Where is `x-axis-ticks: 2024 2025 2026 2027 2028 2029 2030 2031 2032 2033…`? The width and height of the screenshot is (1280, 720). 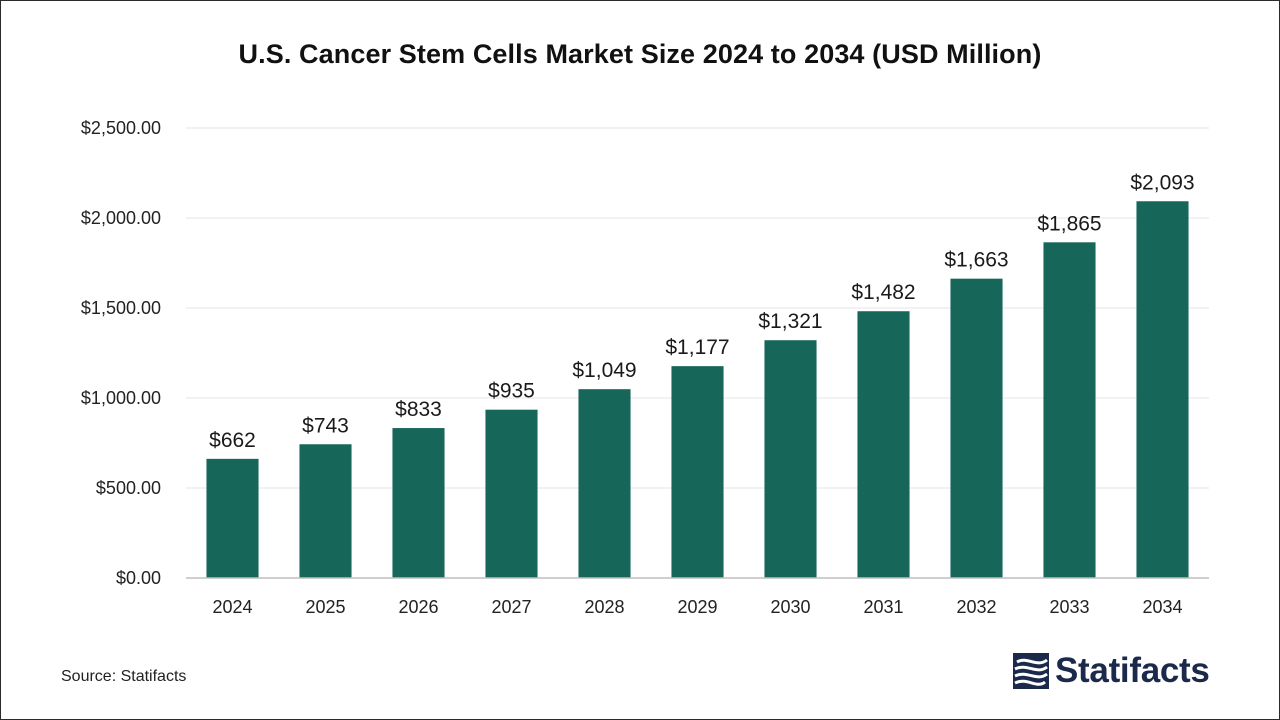 x-axis-ticks: 2024 2025 2026 2027 2028 2029 2030 2031 2032 2033… is located at coordinates (697, 607).